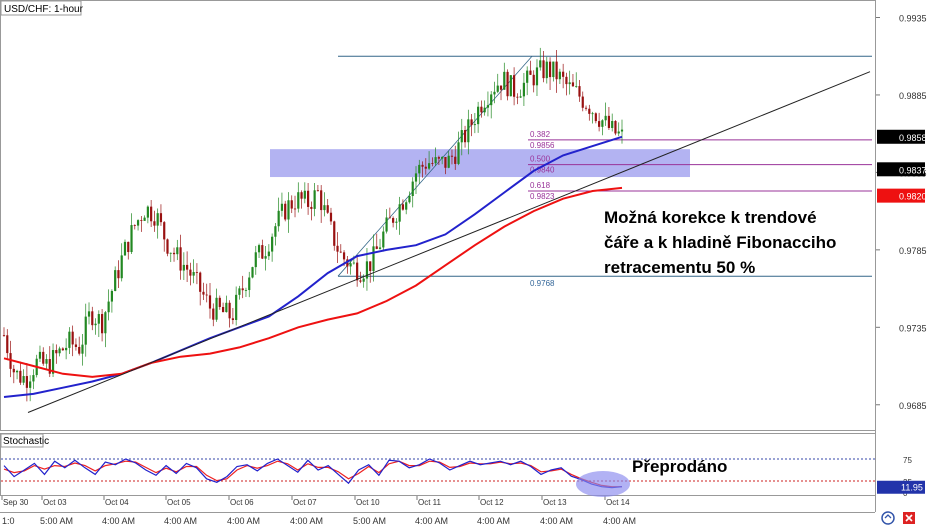  What do you see at coordinates (542, 145) in the screenshot?
I see `fib-level-value: 0.9856` at bounding box center [542, 145].